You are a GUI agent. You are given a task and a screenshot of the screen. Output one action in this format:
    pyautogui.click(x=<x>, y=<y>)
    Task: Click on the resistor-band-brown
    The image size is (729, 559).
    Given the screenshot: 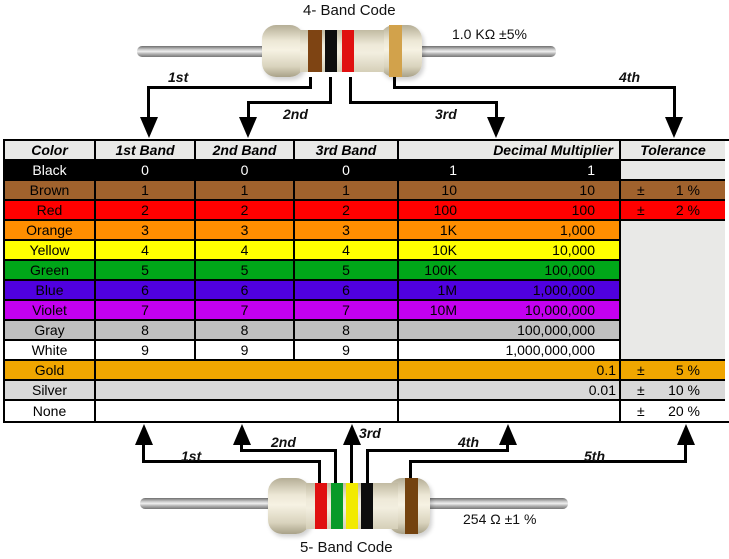 What is the action you would take?
    pyautogui.click(x=411, y=506)
    